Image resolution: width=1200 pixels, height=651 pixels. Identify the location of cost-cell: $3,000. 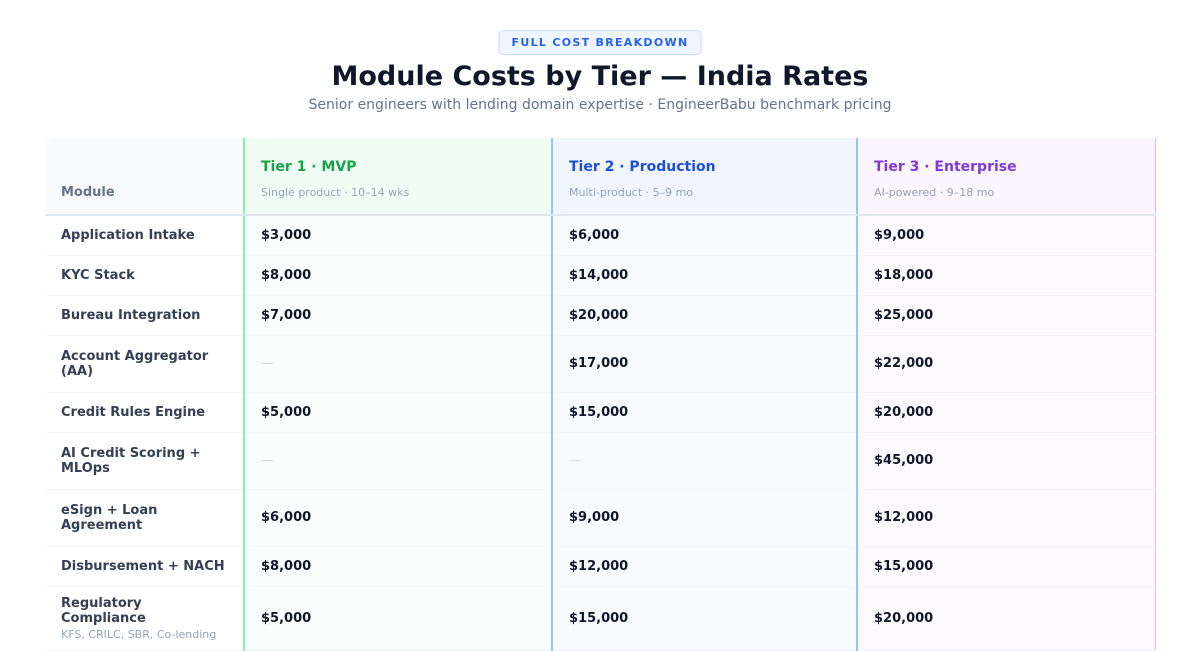
(397, 235).